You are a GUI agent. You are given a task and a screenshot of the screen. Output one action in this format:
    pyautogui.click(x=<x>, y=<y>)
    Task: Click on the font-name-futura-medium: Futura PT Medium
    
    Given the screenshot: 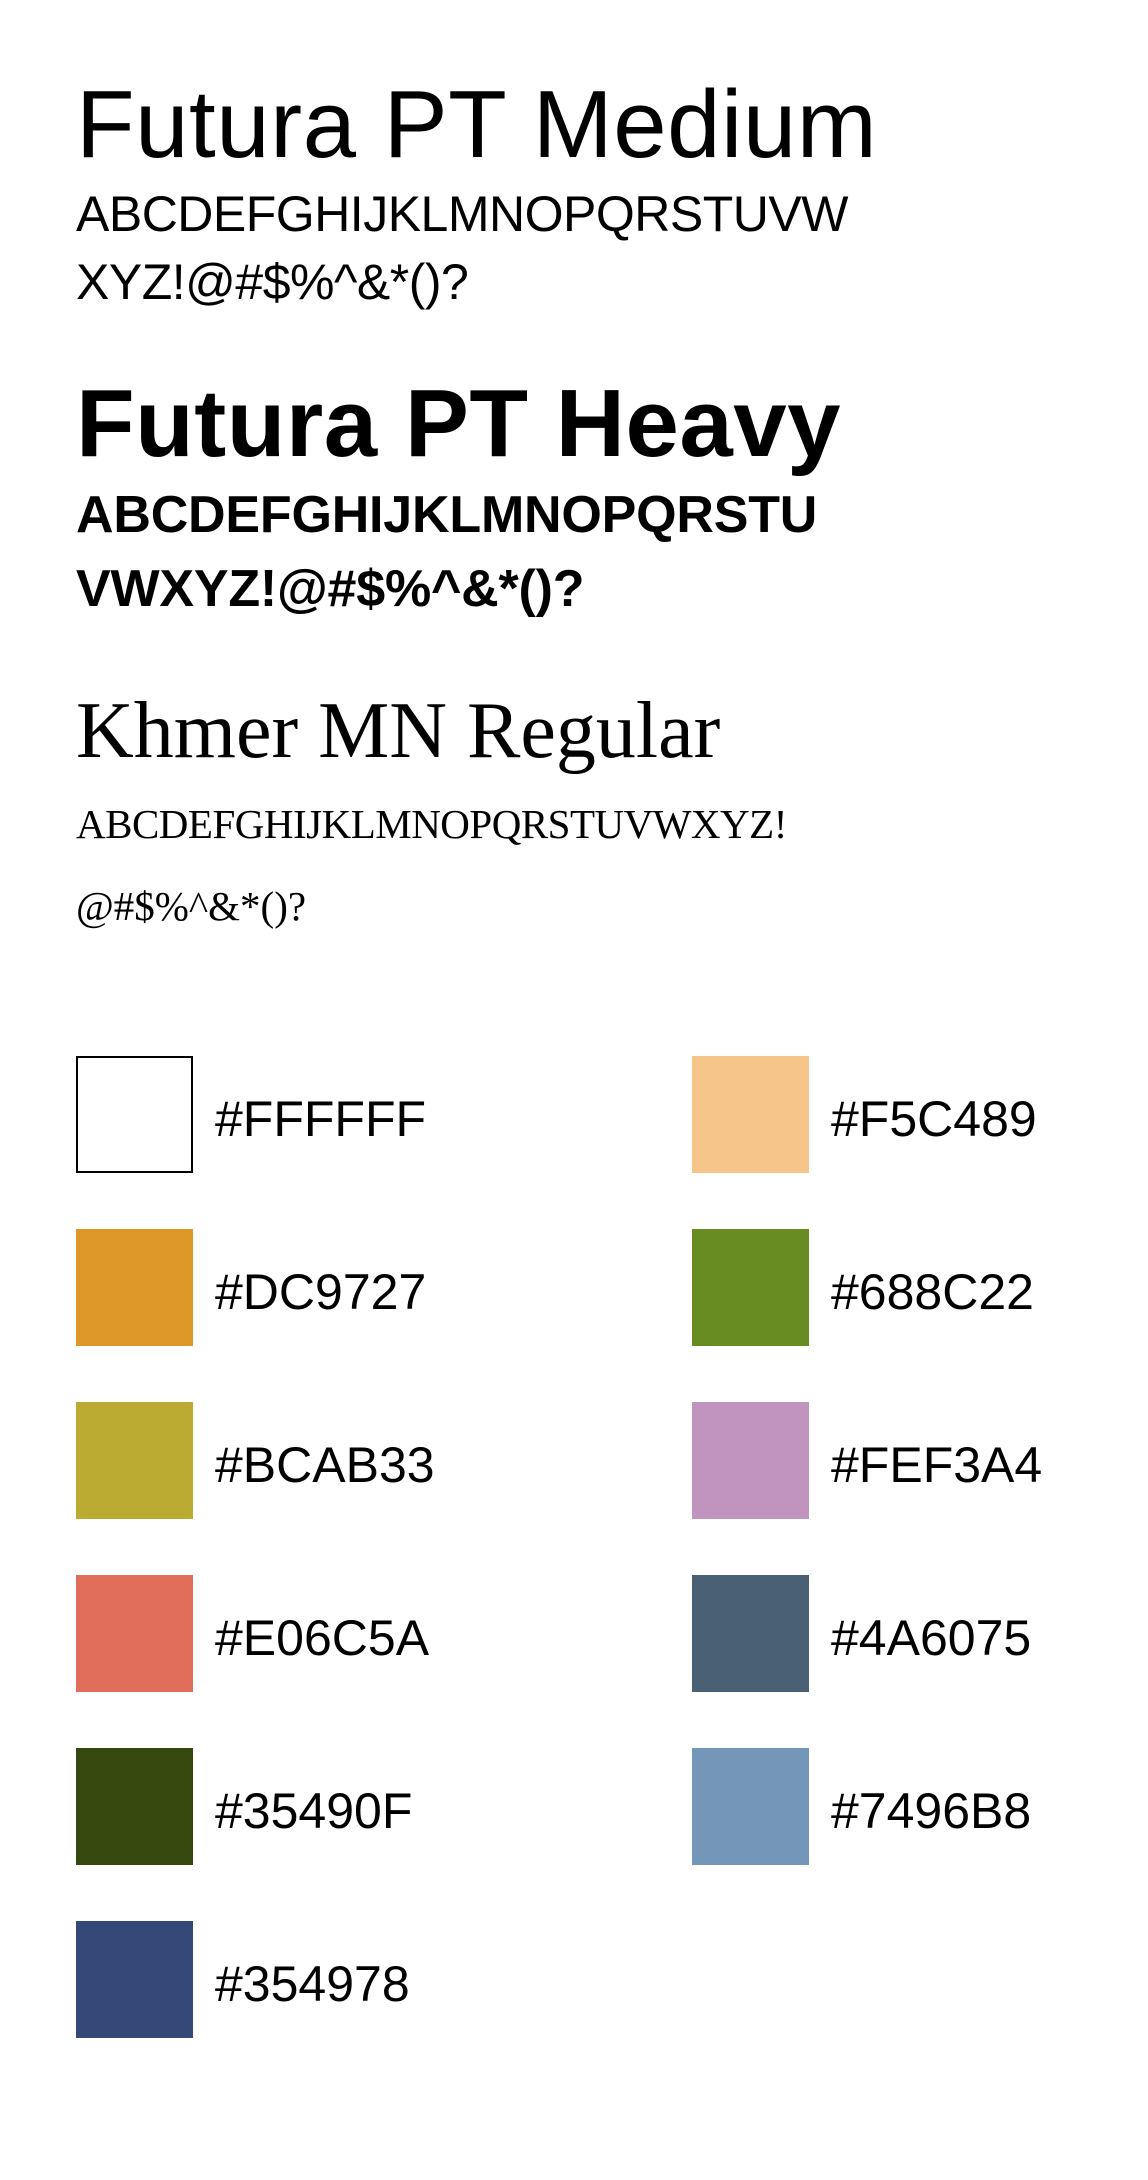 What is the action you would take?
    pyautogui.click(x=477, y=124)
    